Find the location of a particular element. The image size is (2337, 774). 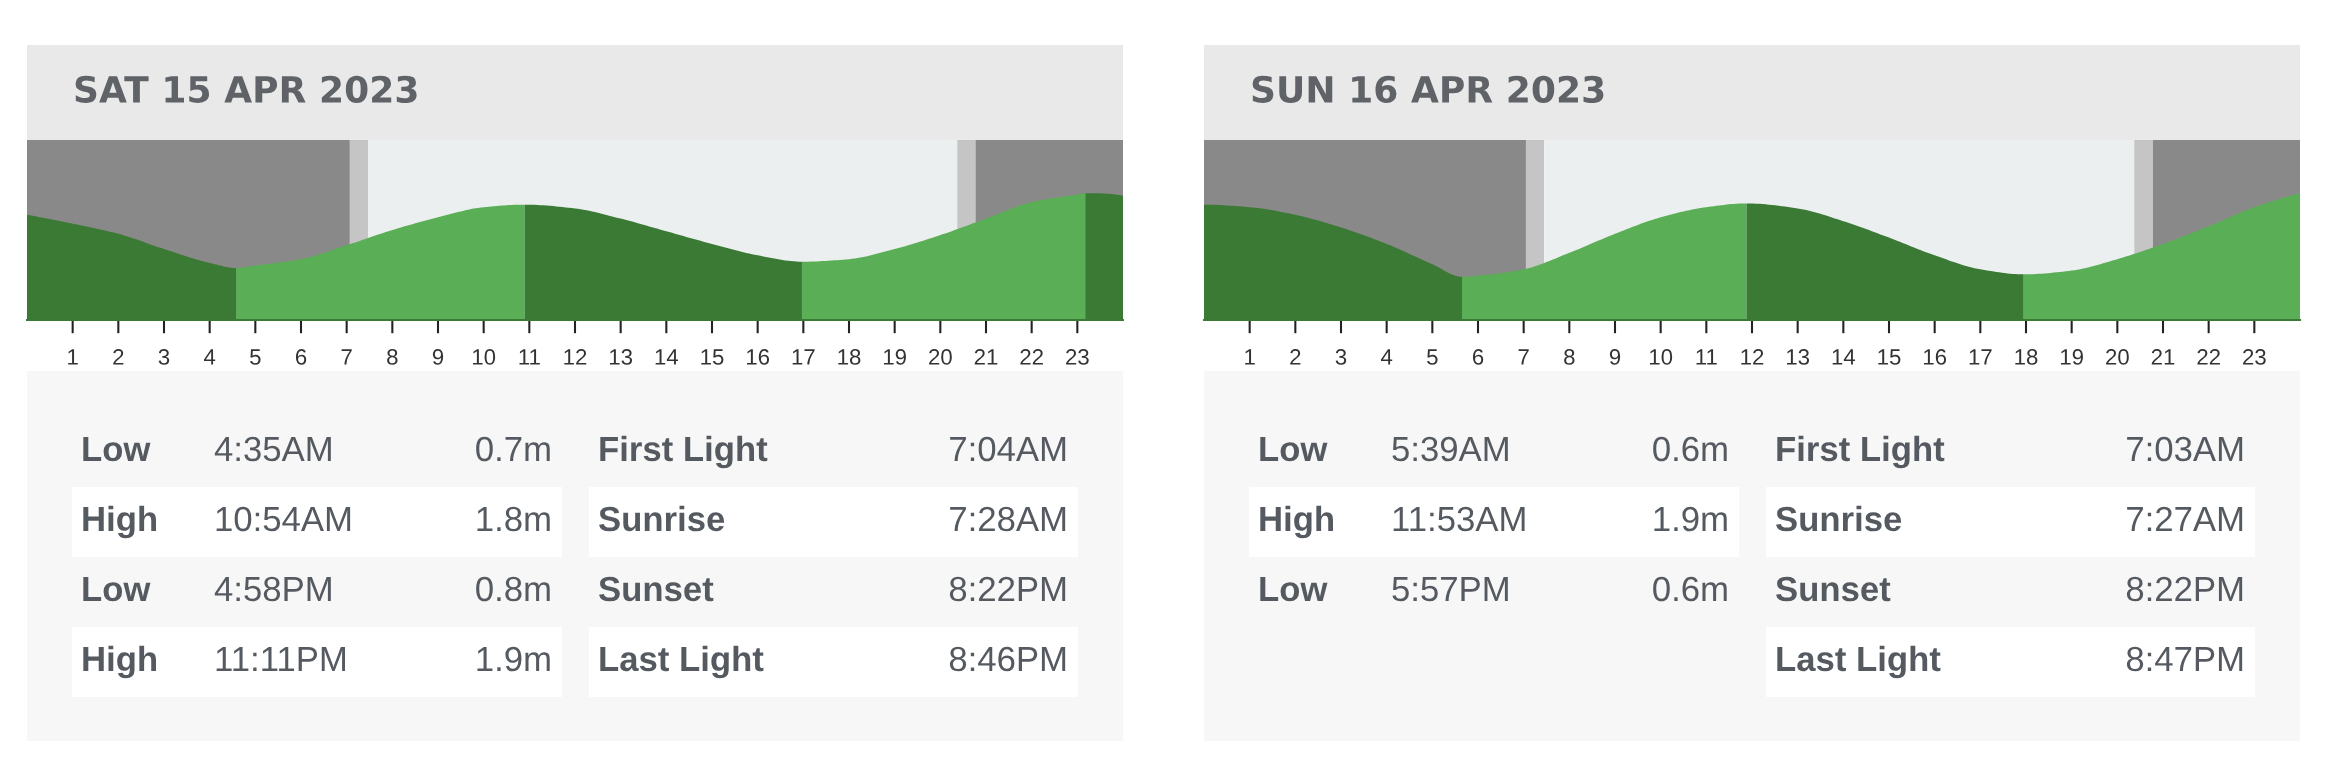

text: 10:54AM is located at coordinates (283, 519).